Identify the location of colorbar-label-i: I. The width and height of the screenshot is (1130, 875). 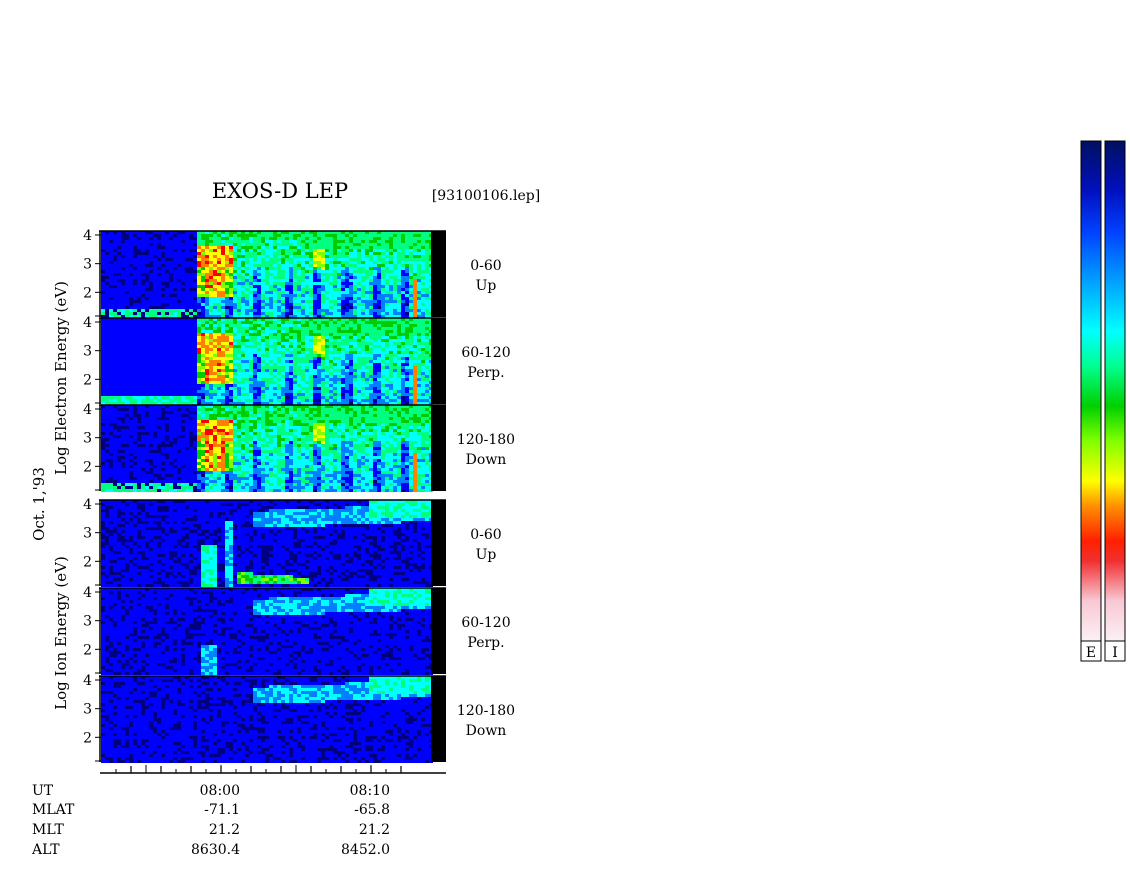
(1115, 653).